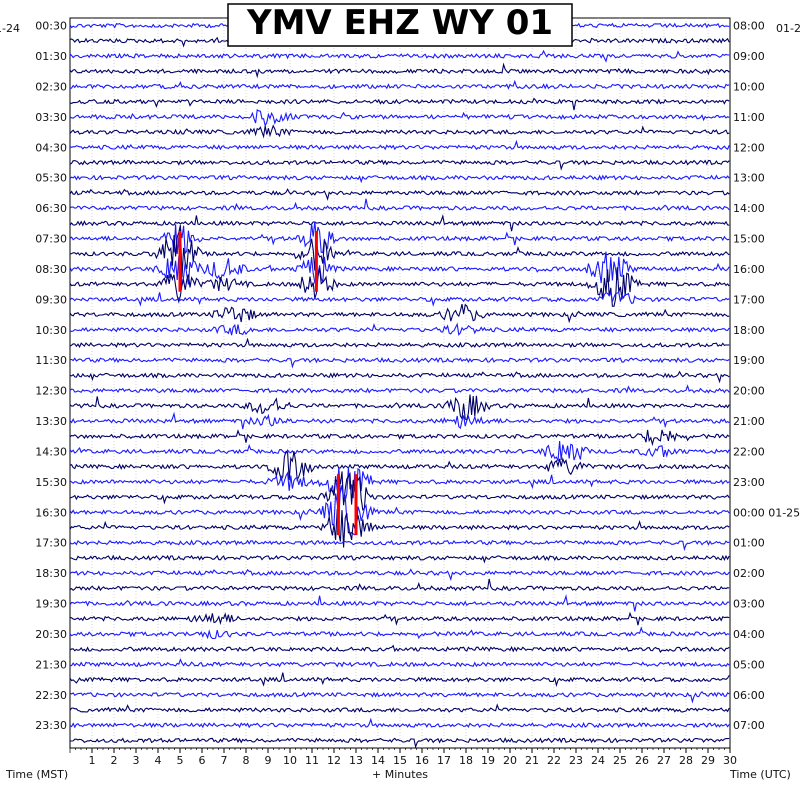  Describe the element at coordinates (51, 695) in the screenshot. I see `left-tick-label: 22:30` at that location.